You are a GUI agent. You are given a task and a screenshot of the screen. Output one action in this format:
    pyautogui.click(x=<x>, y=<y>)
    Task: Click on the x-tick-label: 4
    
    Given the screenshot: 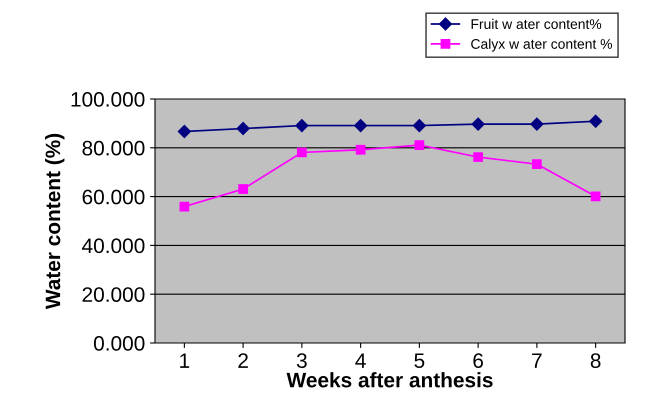 What is the action you would take?
    pyautogui.click(x=360, y=360)
    